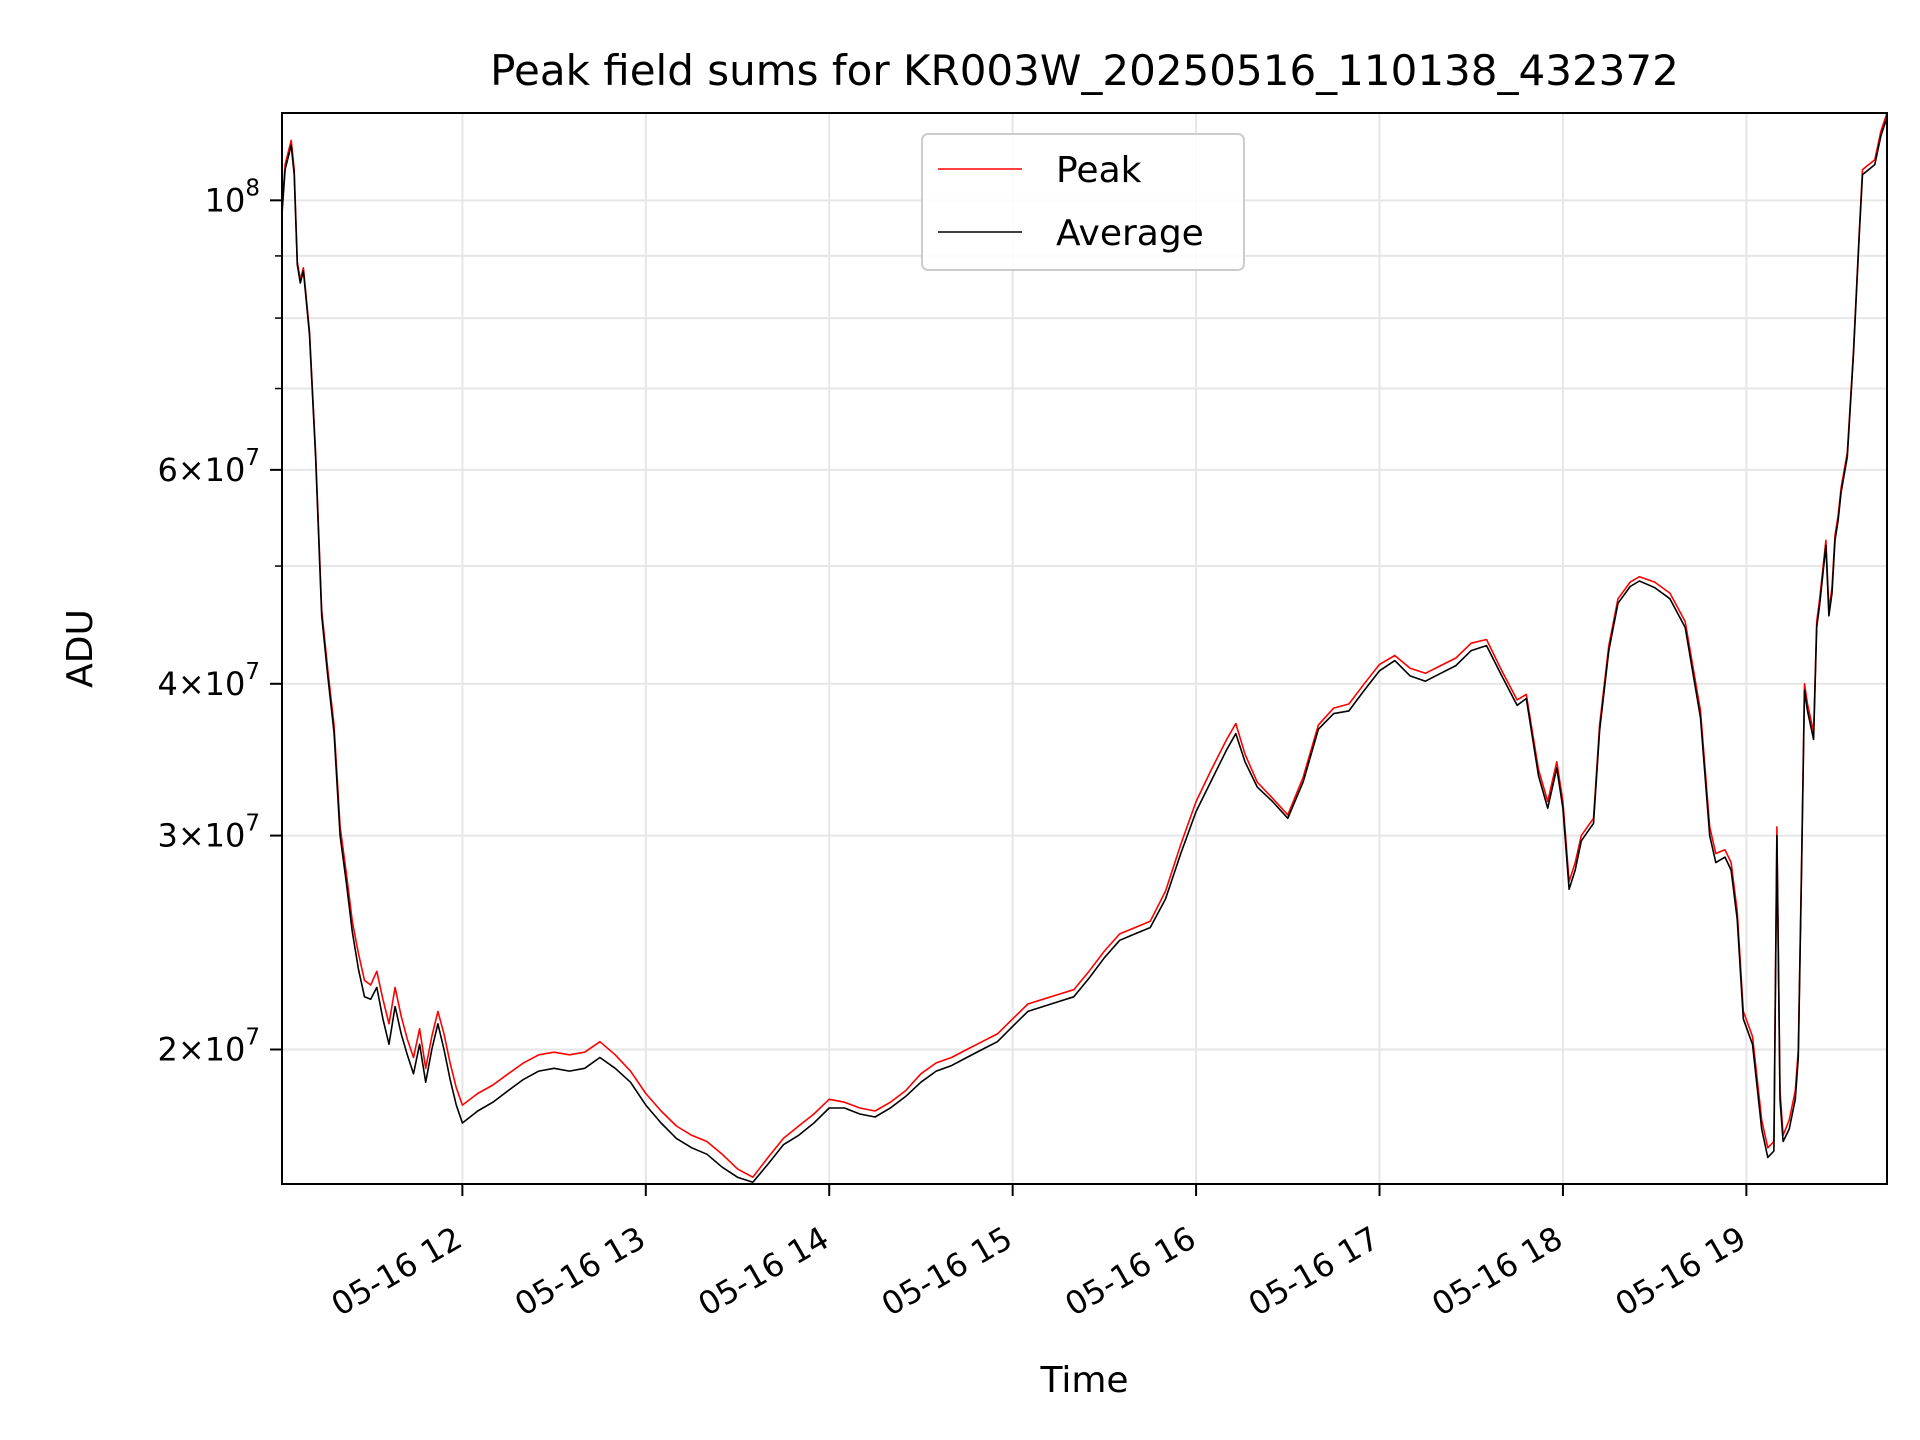 Image resolution: width=1920 pixels, height=1440 pixels. What do you see at coordinates (1083, 1380) in the screenshot?
I see `x-axis-title: Time` at bounding box center [1083, 1380].